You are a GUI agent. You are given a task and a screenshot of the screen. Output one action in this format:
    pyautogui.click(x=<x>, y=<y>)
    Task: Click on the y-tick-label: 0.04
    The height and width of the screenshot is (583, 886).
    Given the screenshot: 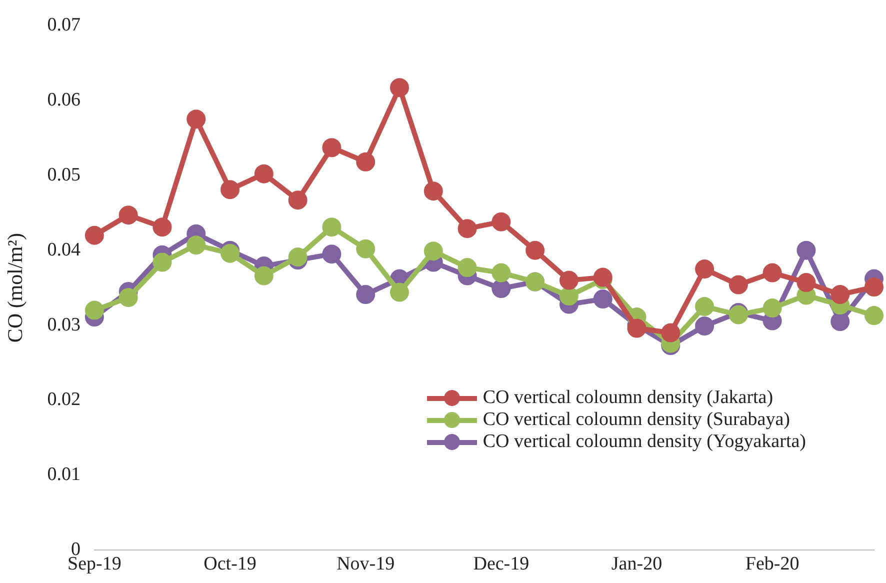 What is the action you would take?
    pyautogui.click(x=64, y=249)
    